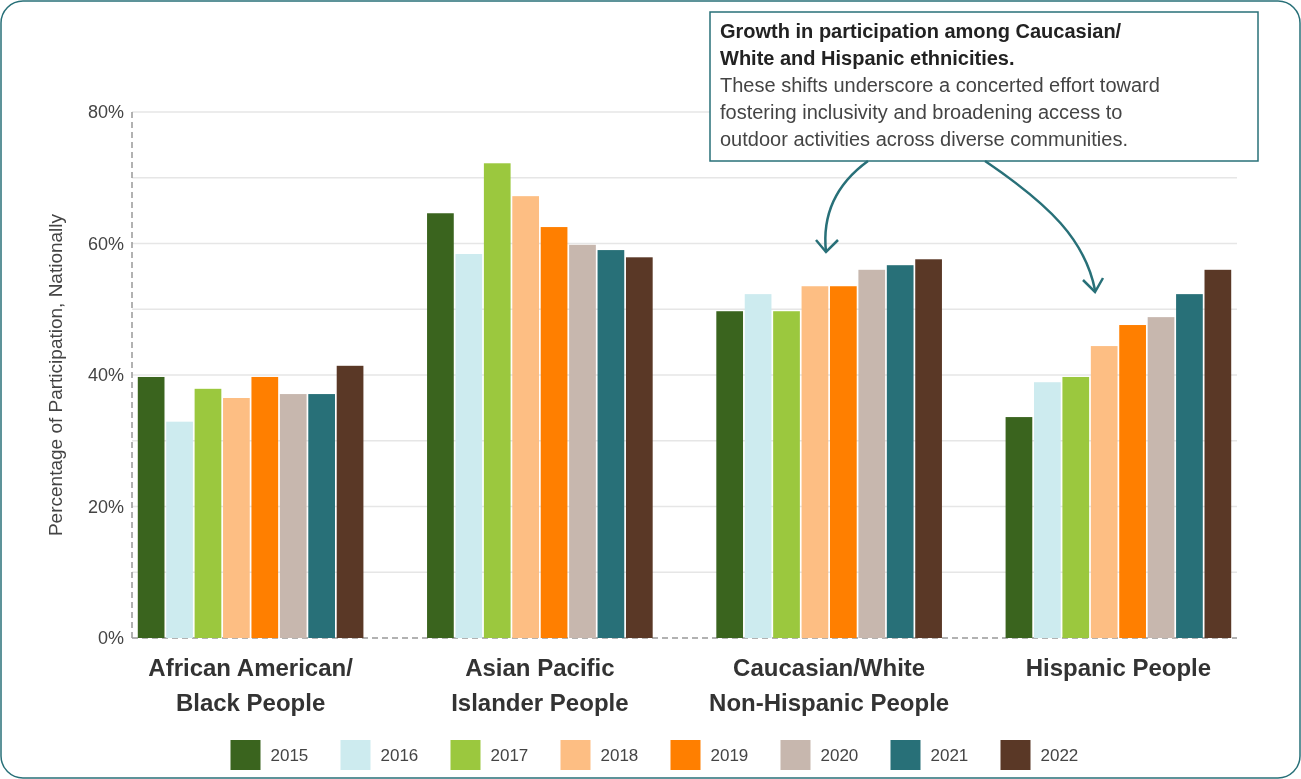 Image resolution: width=1301 pixels, height=779 pixels. Describe the element at coordinates (55, 375) in the screenshot. I see `y-axis-title: Percentage of Participation, Nationally` at that location.